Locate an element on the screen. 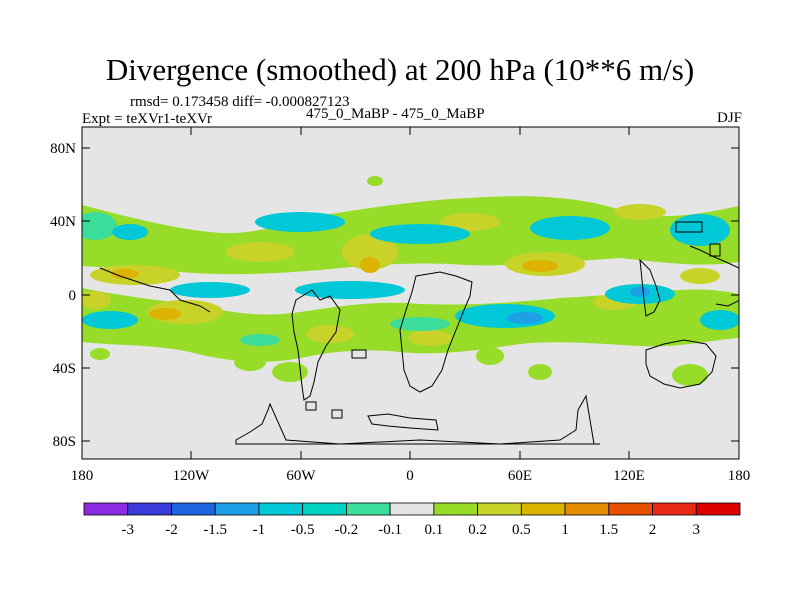 This screenshot has width=800, height=600. coastline-africa is located at coordinates (436, 332).